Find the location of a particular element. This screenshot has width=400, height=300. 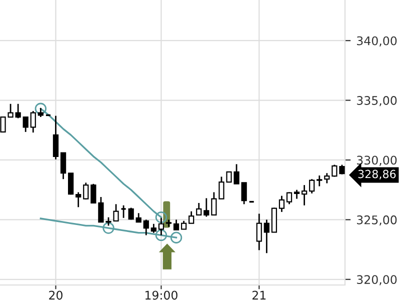

y-tick-label: 330,00 is located at coordinates (377, 161).